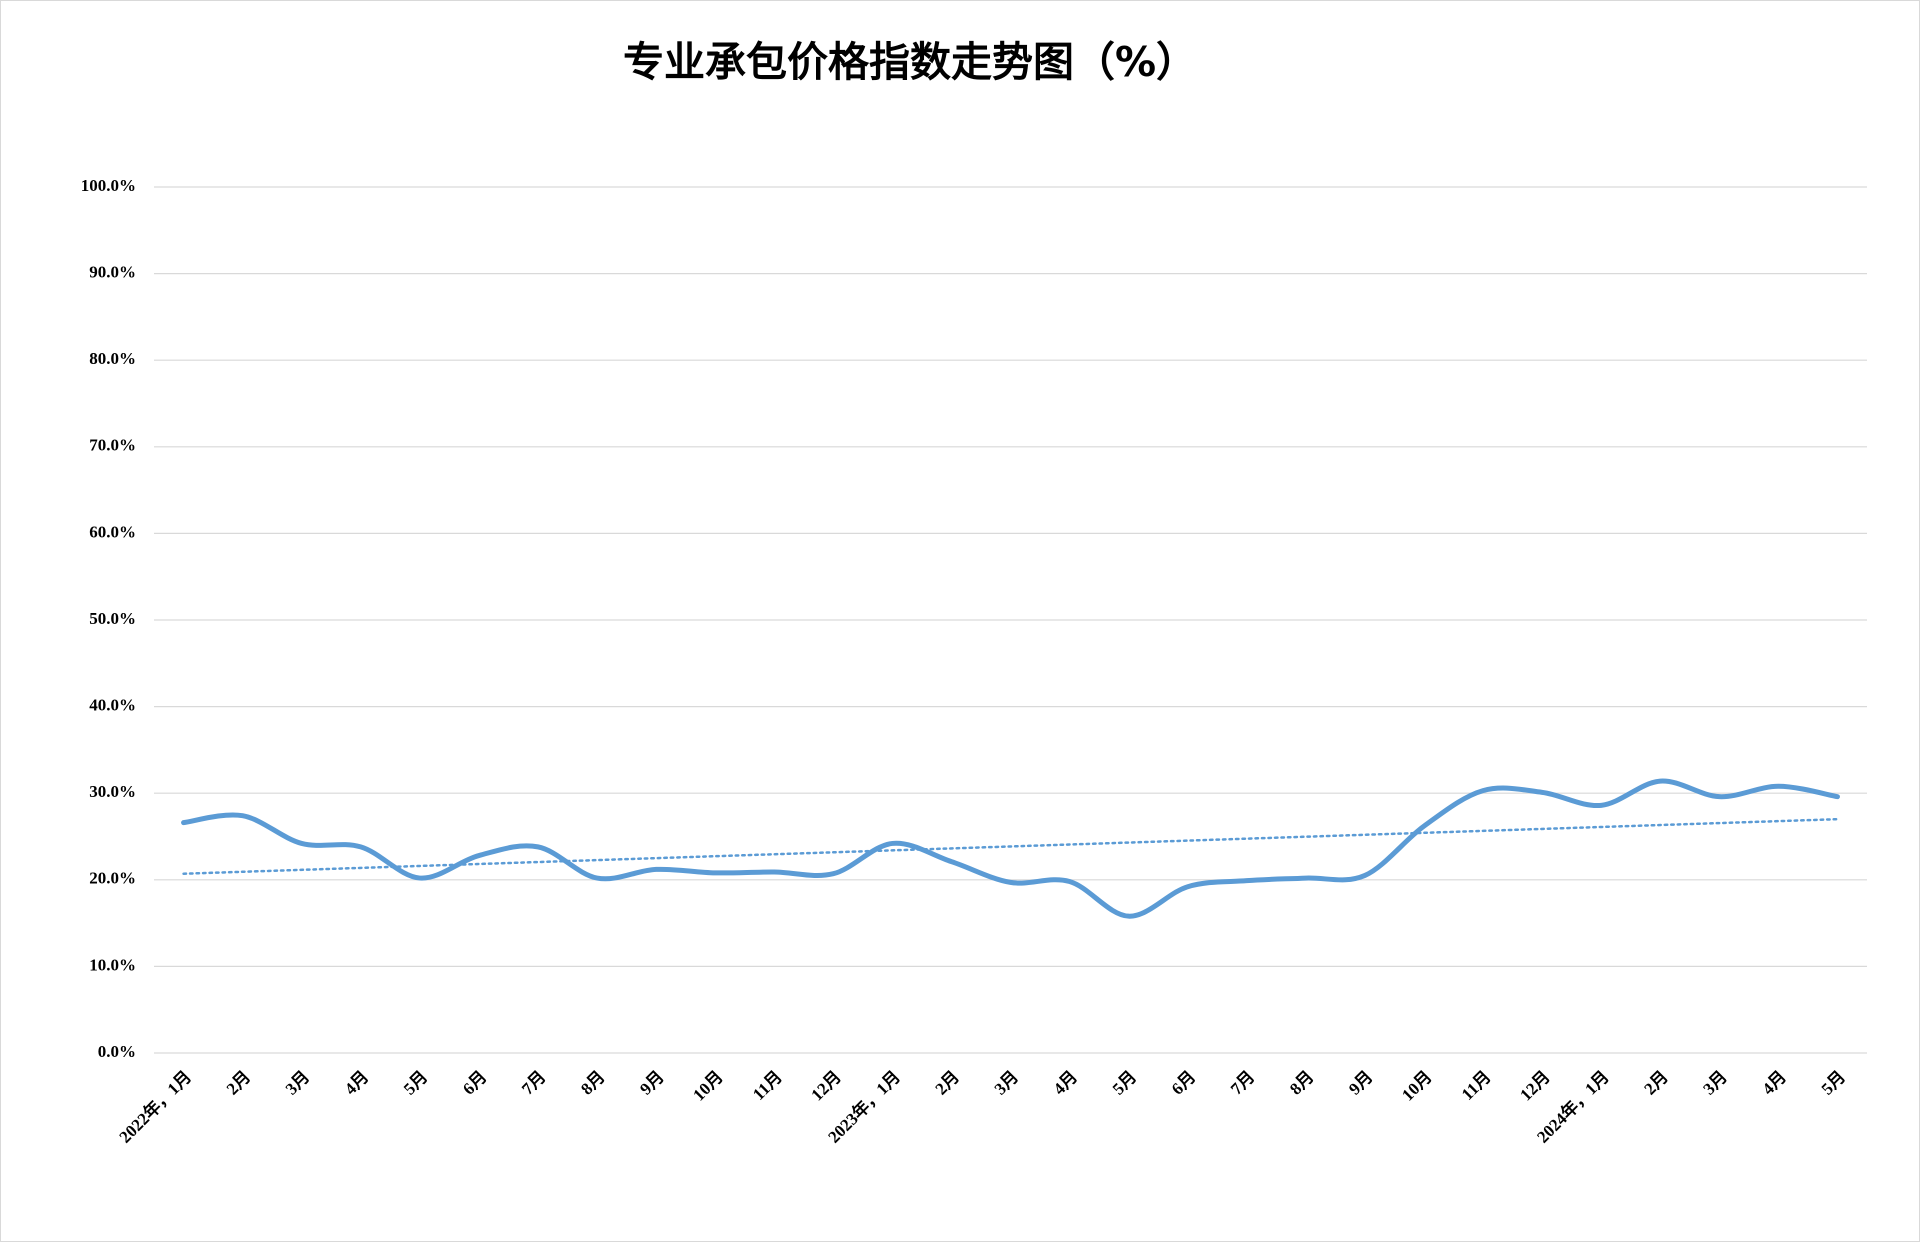 The width and height of the screenshot is (1920, 1242). Describe the element at coordinates (112, 272) in the screenshot. I see `y-tick-label: 90.0%` at that location.